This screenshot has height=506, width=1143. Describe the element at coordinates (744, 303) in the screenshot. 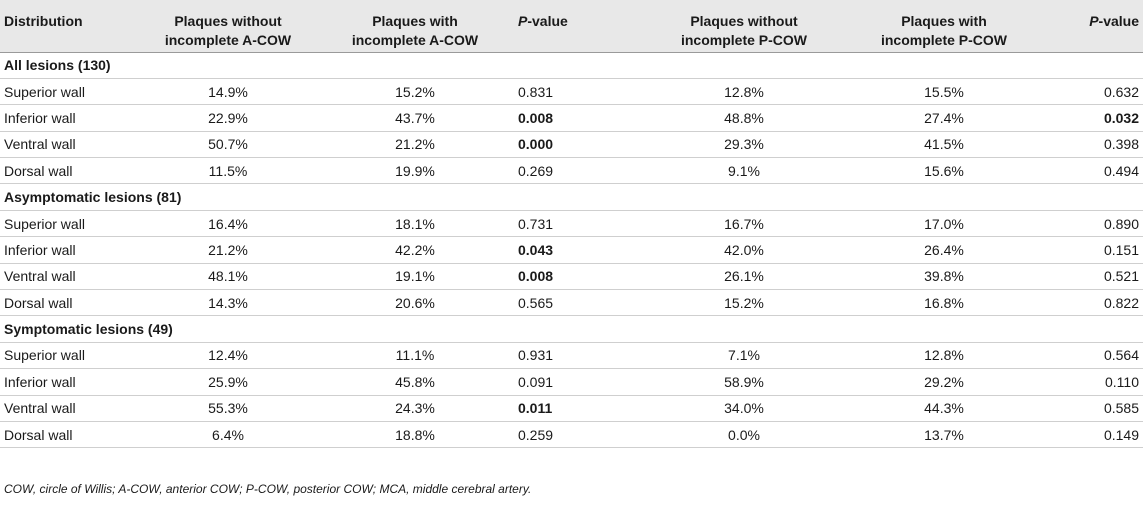

I see `cell-p-without: 15.2%` at that location.